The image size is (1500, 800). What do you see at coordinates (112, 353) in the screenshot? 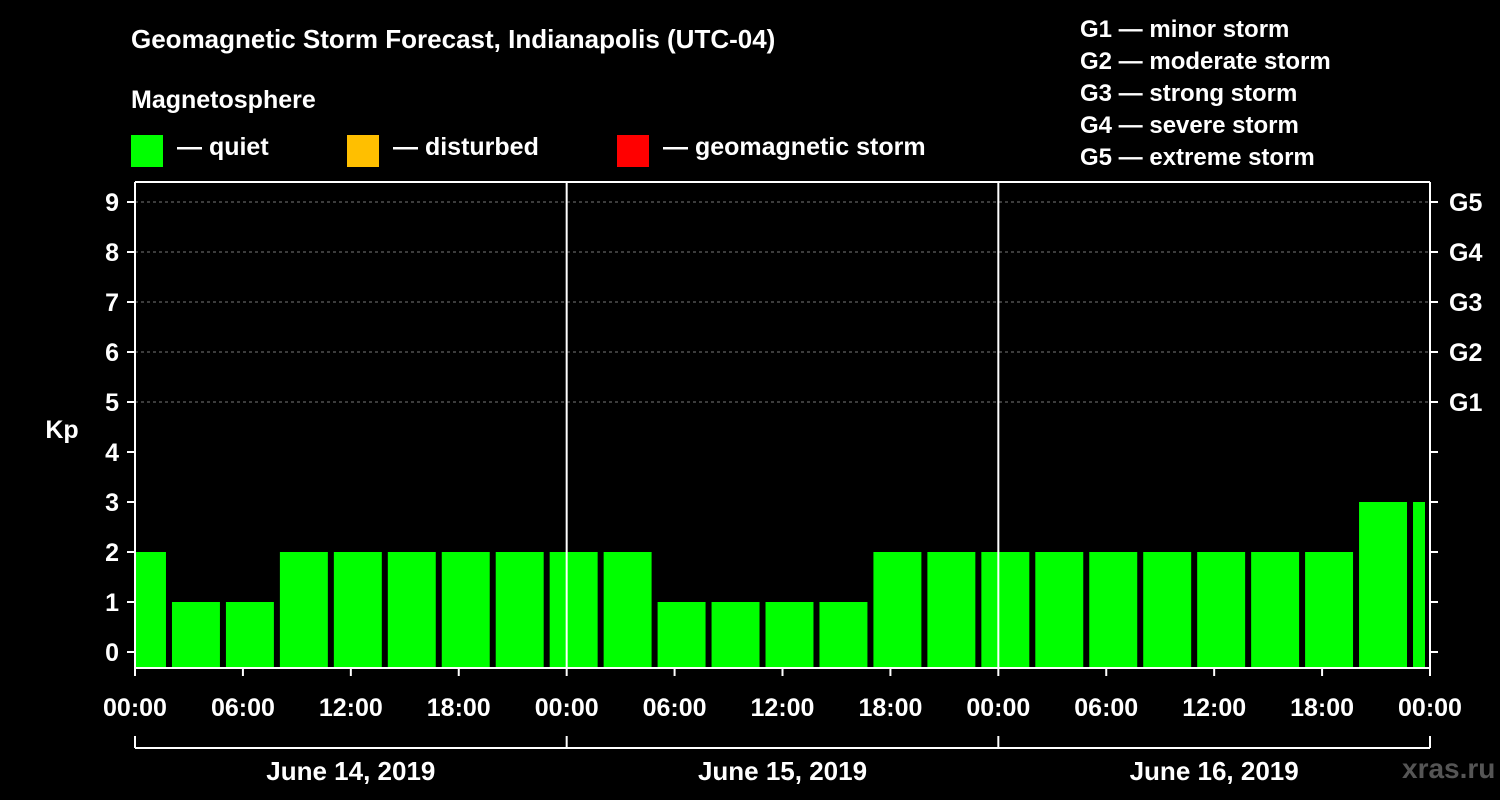
I see `y-tick-label: 6` at bounding box center [112, 353].